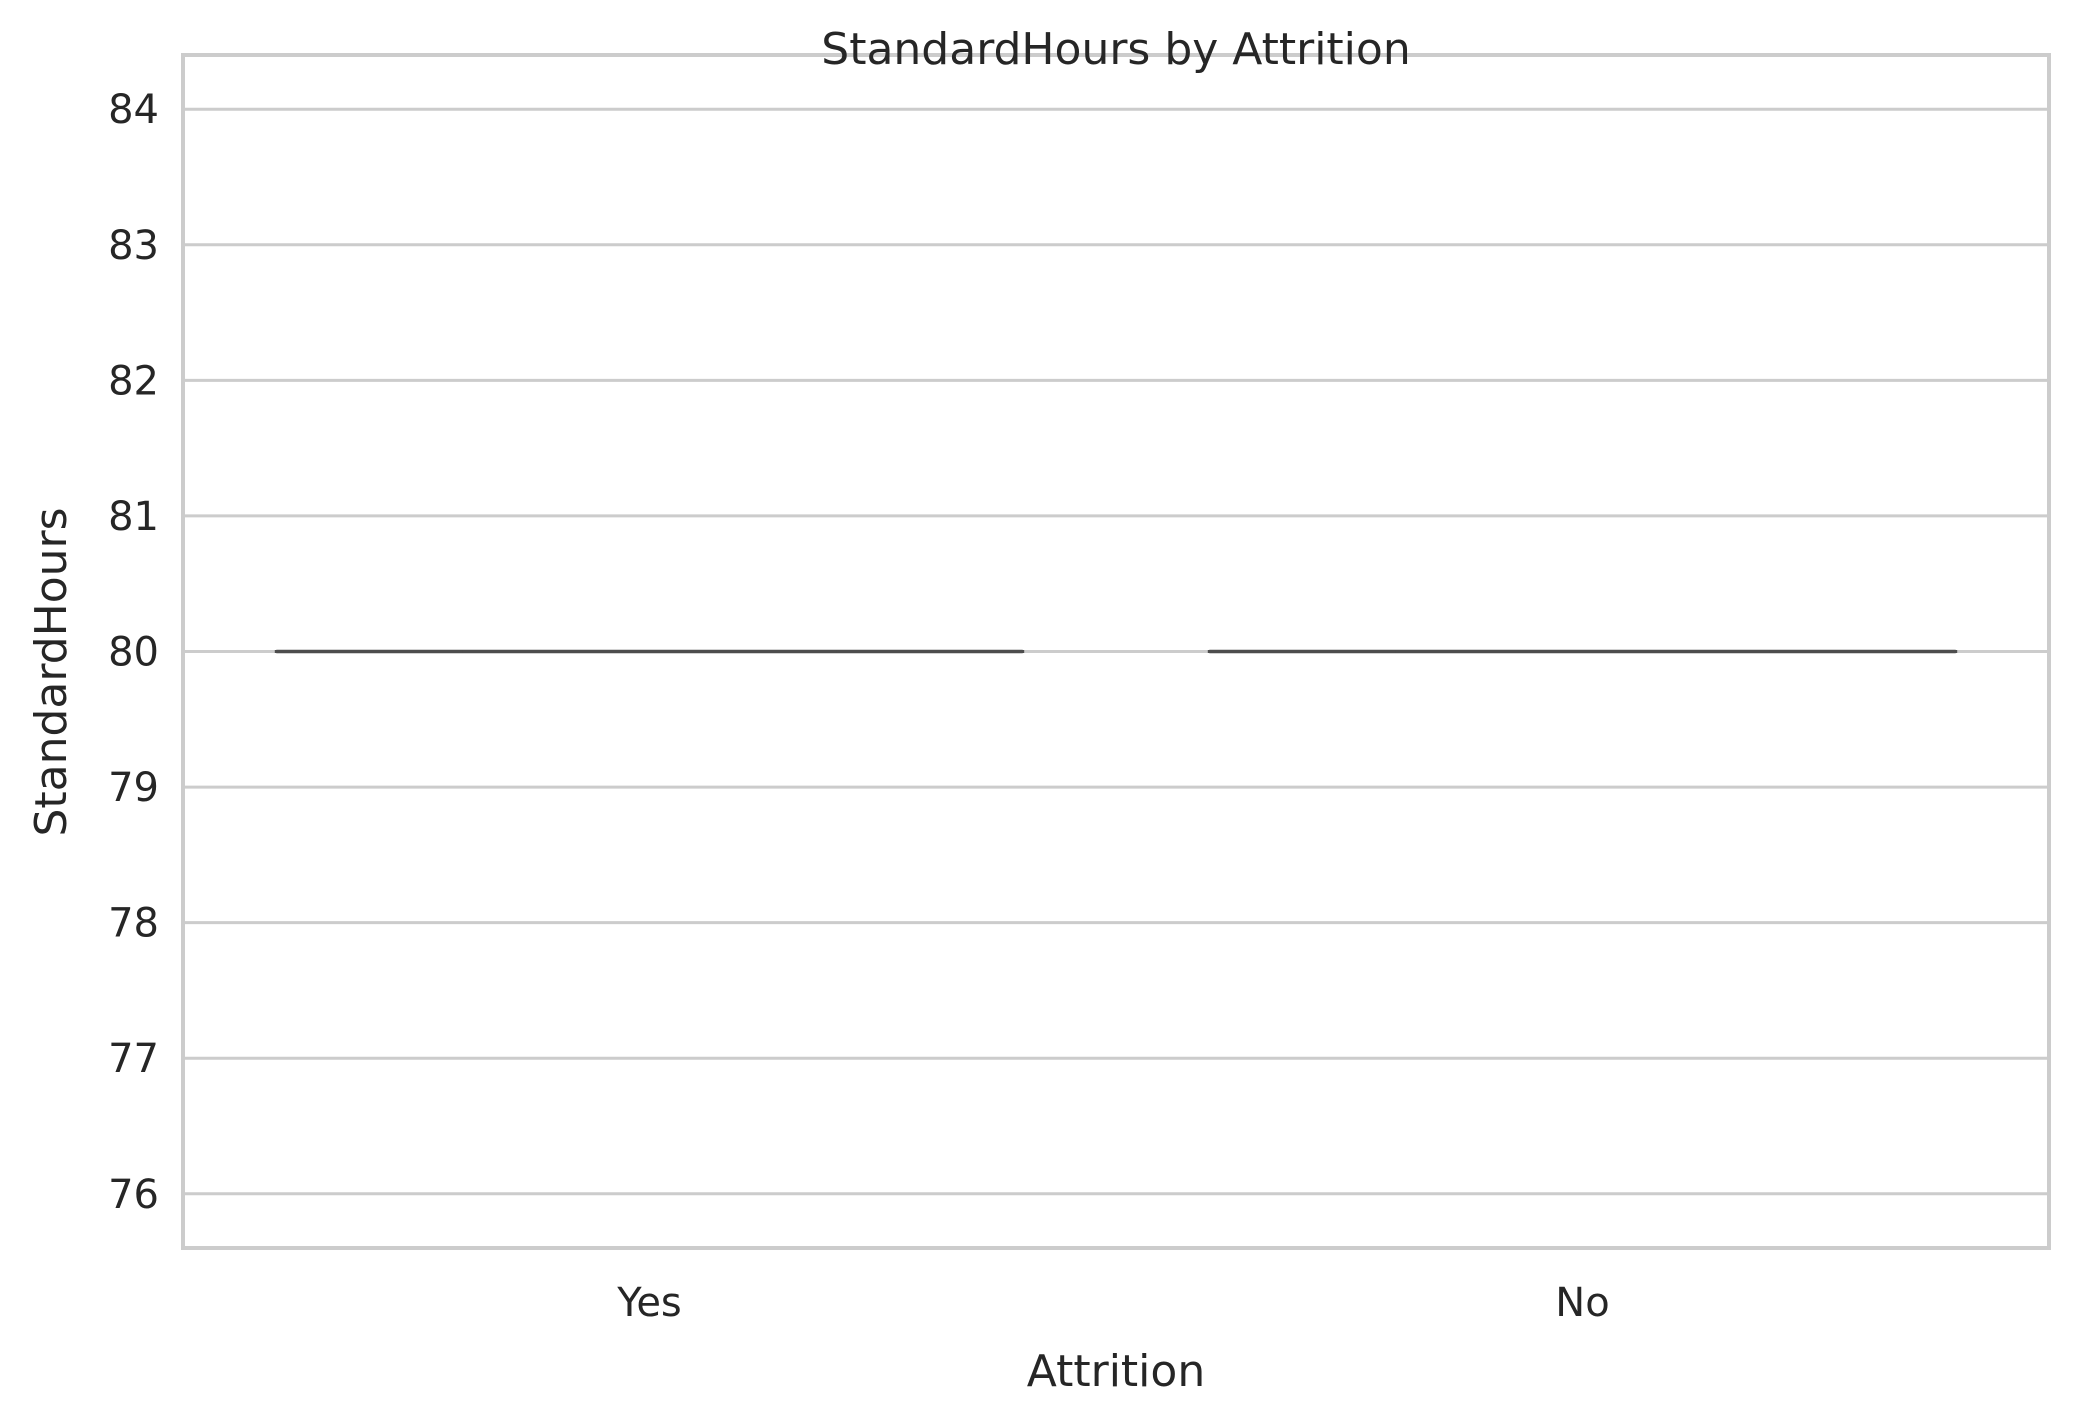 The height and width of the screenshot is (1421, 2073). Describe the element at coordinates (1115, 49) in the screenshot. I see `chart-title: StandardHours by Attrition` at that location.